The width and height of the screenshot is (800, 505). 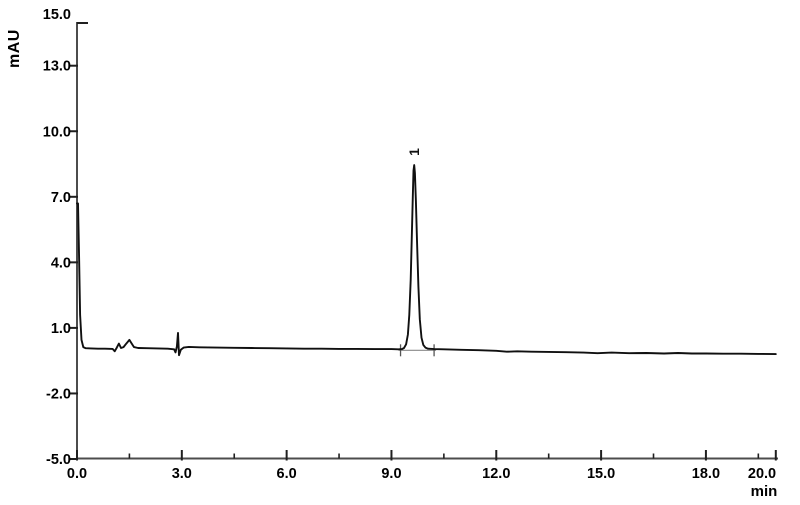 What do you see at coordinates (762, 474) in the screenshot?
I see `x-tick-label: 20.0` at bounding box center [762, 474].